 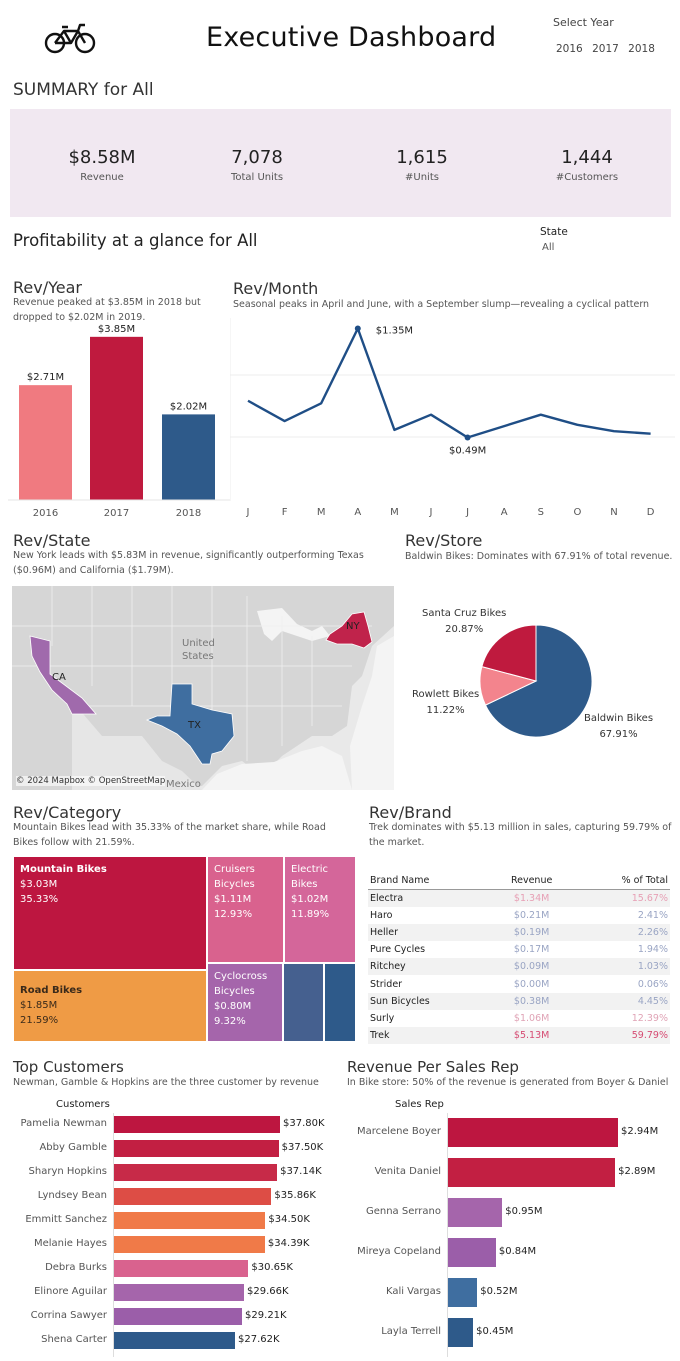 What do you see at coordinates (303, 1002) in the screenshot?
I see `treemap-cell-other-a` at bounding box center [303, 1002].